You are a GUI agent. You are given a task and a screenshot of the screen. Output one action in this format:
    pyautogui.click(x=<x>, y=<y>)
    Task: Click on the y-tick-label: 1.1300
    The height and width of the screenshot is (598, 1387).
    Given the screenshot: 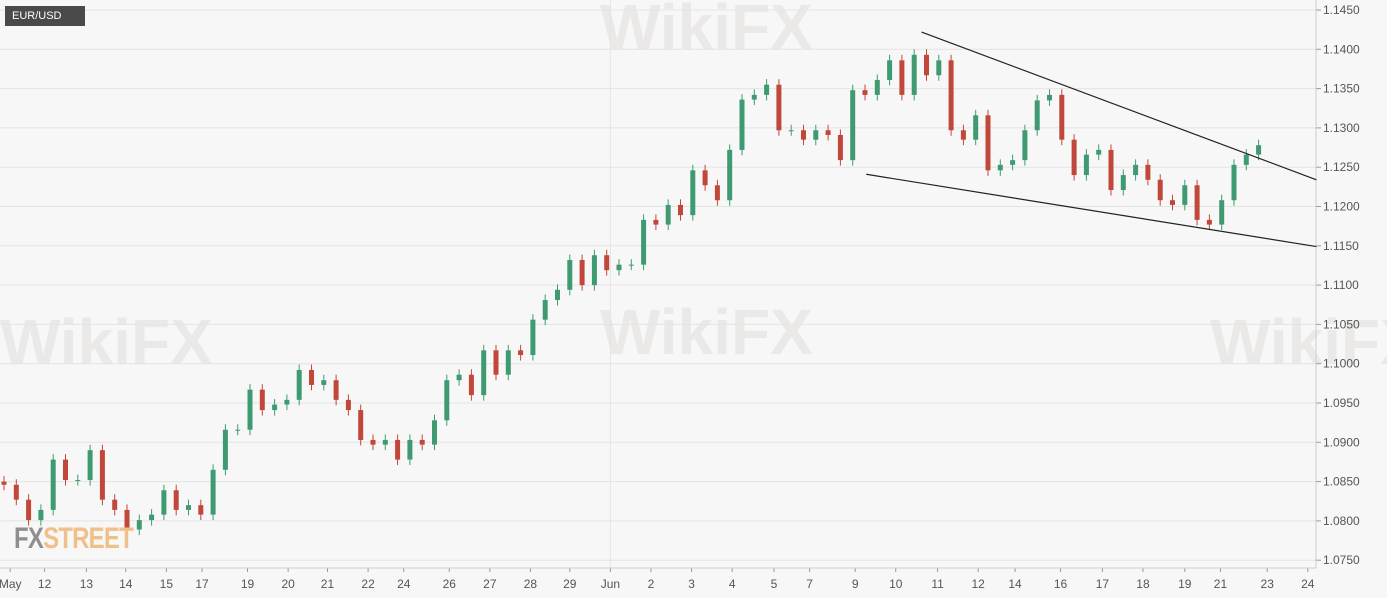 What is the action you would take?
    pyautogui.click(x=1341, y=128)
    